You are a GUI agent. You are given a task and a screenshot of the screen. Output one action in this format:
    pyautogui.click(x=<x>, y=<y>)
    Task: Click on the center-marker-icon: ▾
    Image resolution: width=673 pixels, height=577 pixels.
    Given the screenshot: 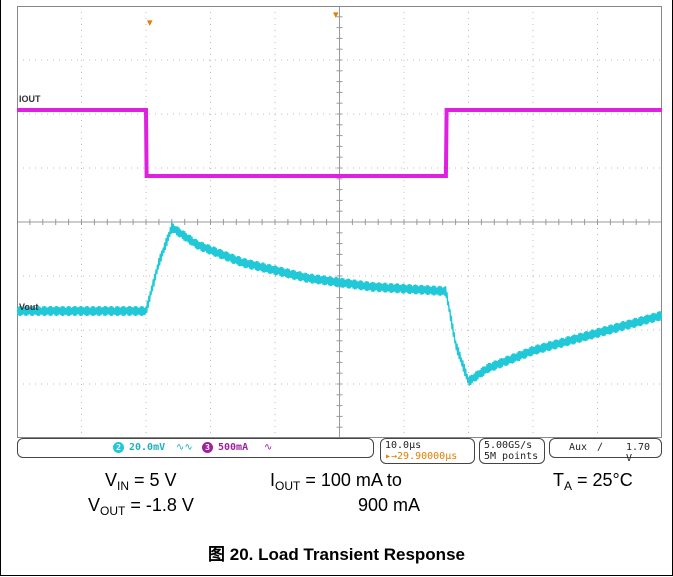 What is the action you would take?
    pyautogui.click(x=336, y=14)
    